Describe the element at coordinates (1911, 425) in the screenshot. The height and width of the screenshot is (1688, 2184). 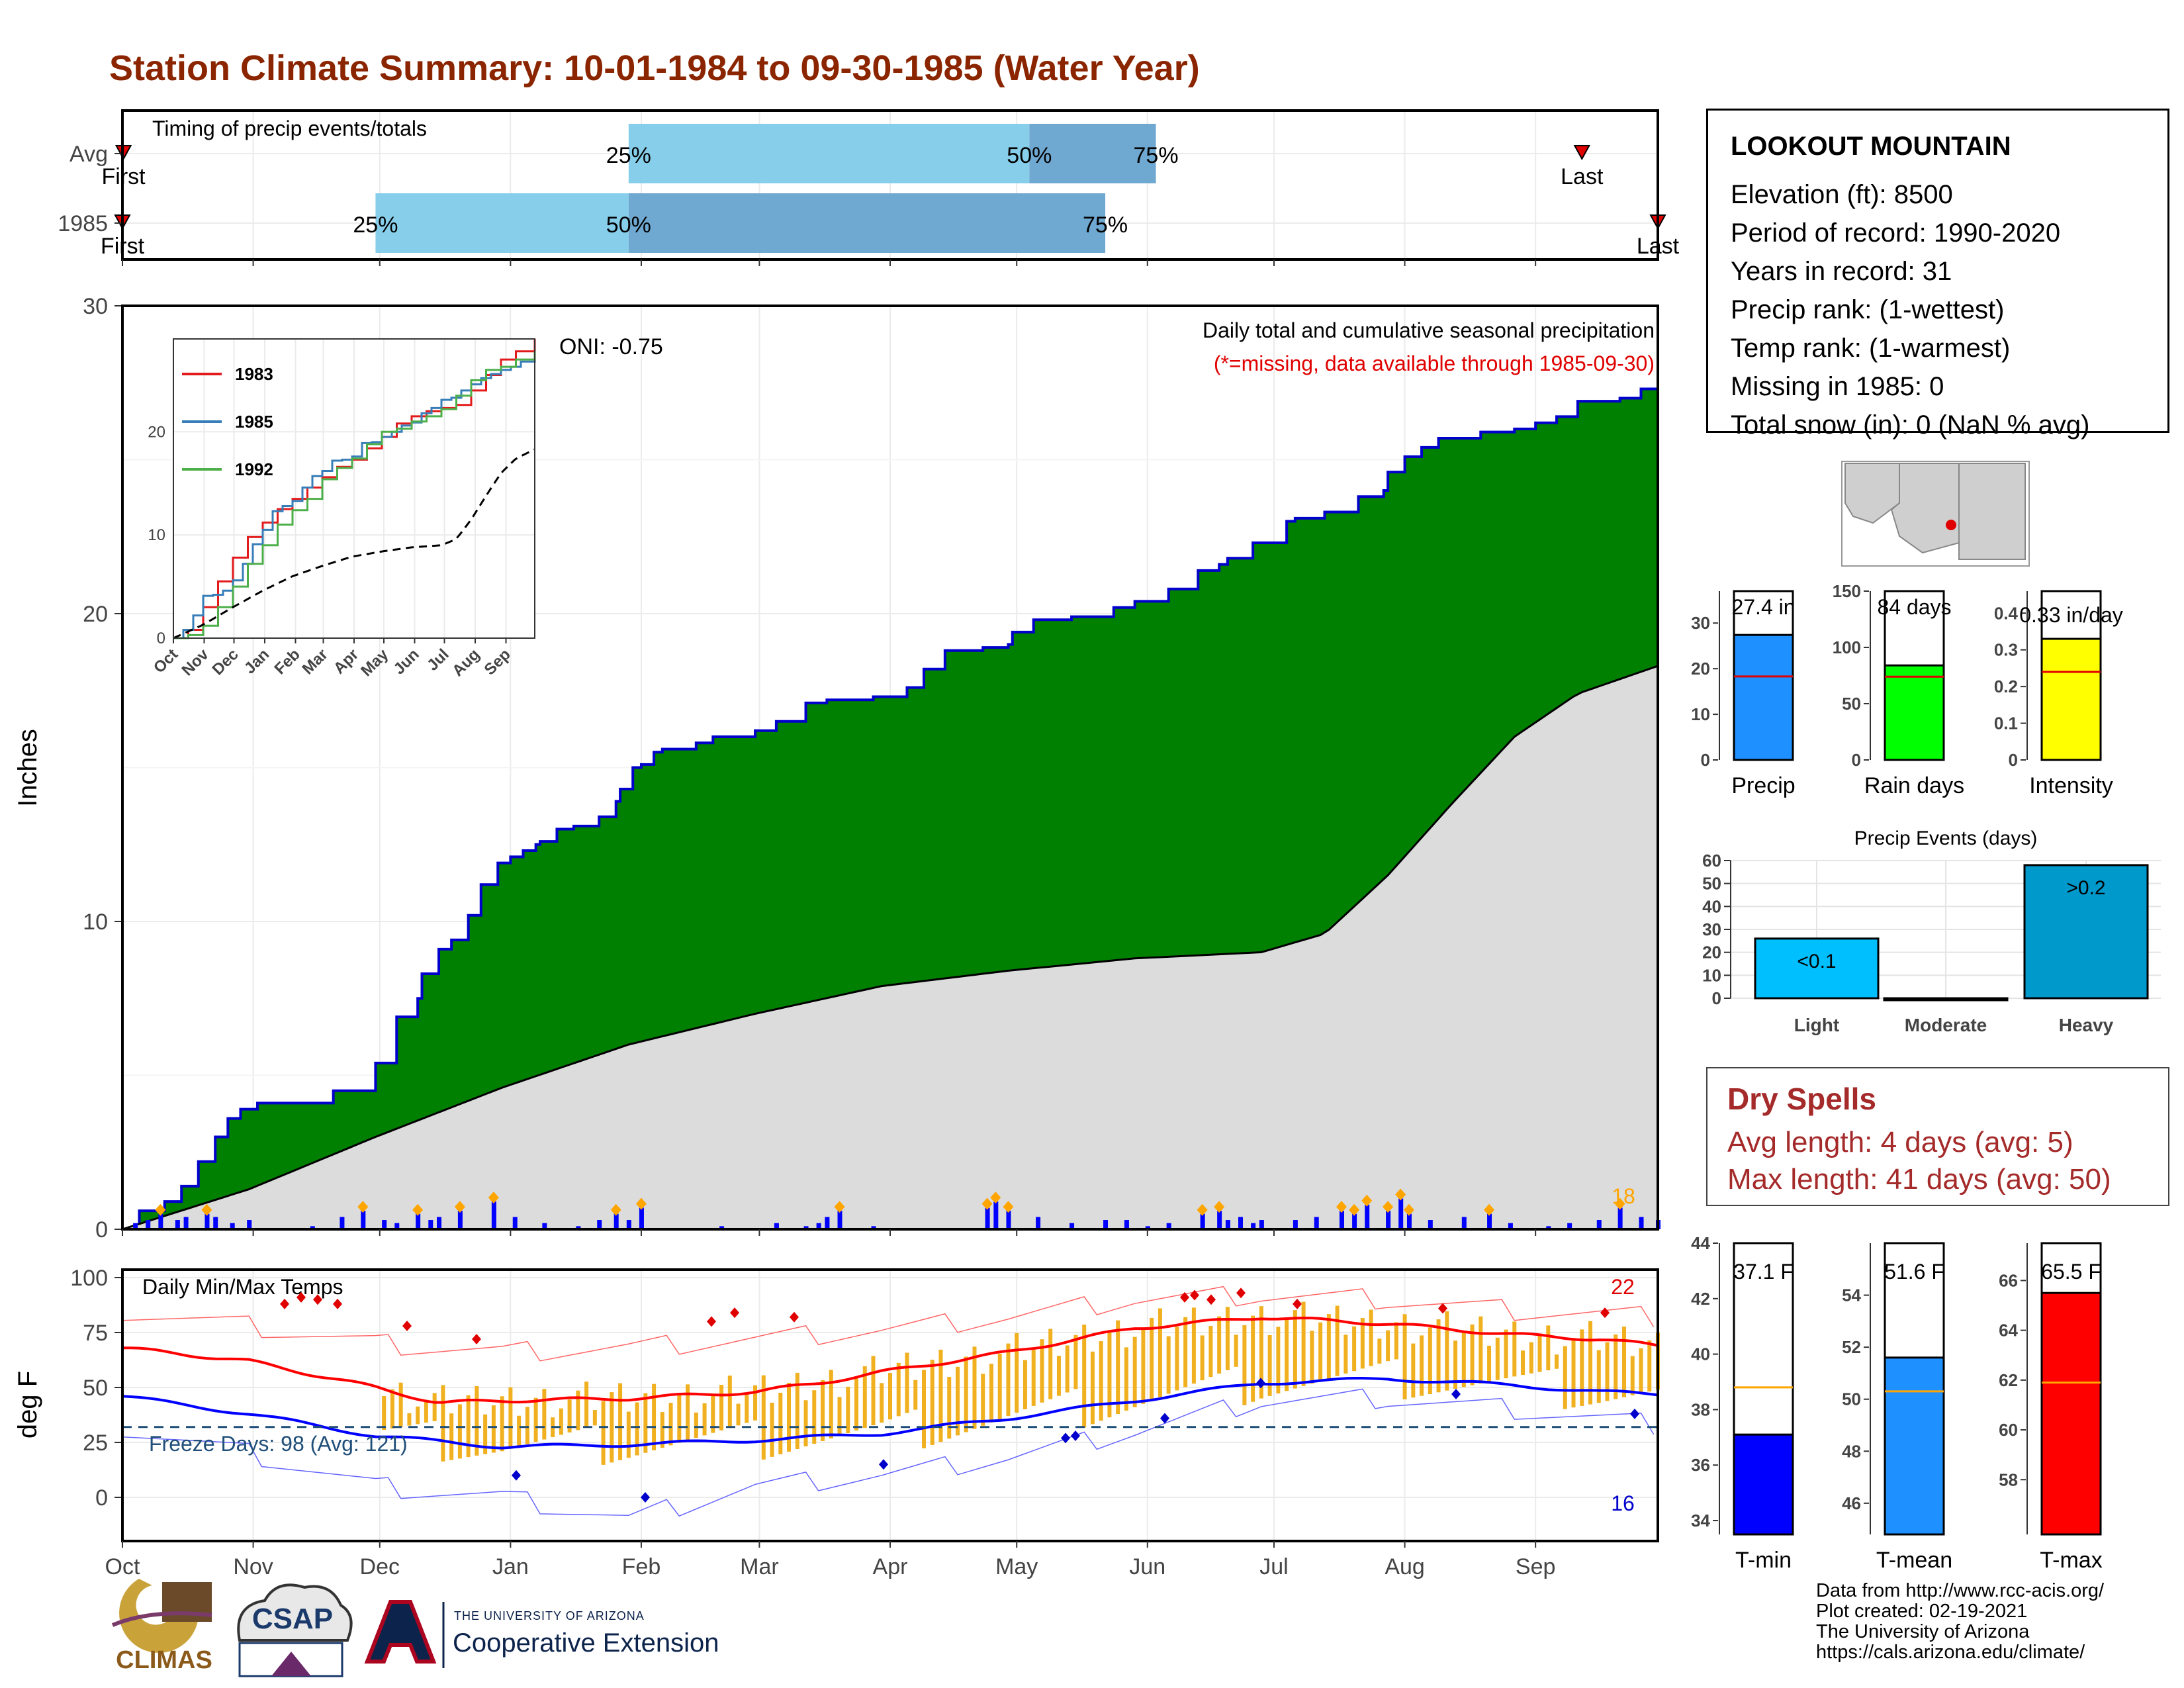
I see `station-total-snow: Total snow (in): 0 (NaN % avg)` at that location.